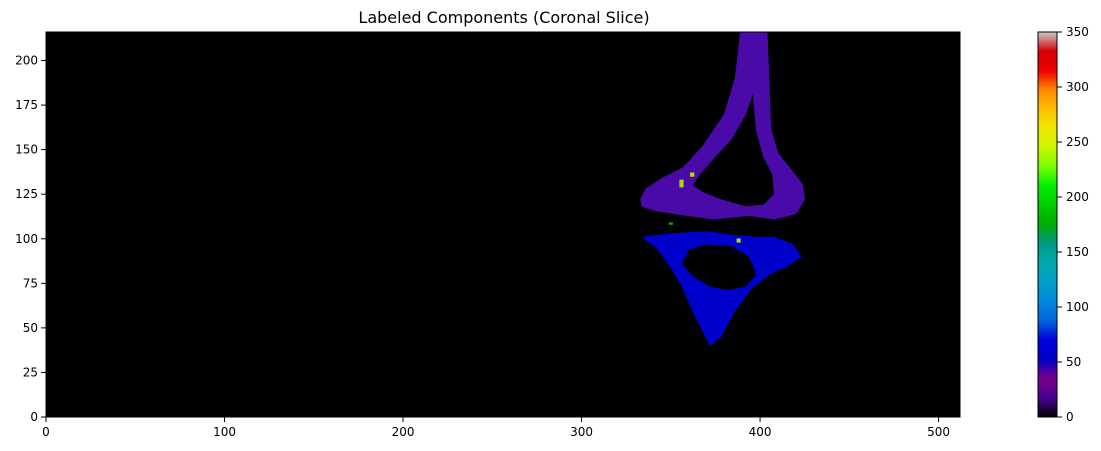  What do you see at coordinates (224, 432) in the screenshot?
I see `x-tick-label: 100` at bounding box center [224, 432].